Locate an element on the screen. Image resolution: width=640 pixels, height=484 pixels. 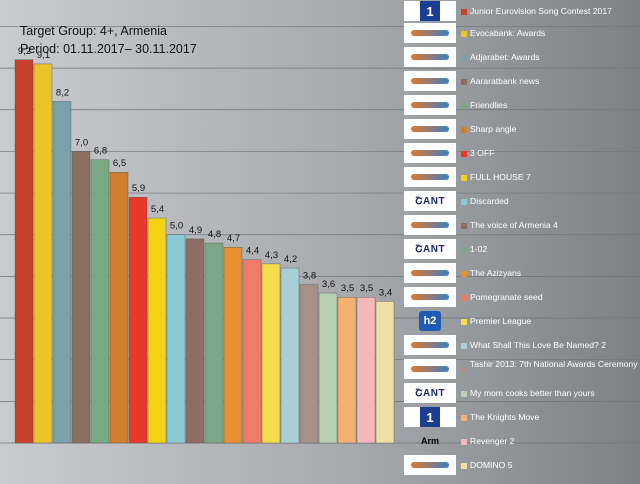
legend-label: Friendlies is located at coordinates (489, 105).